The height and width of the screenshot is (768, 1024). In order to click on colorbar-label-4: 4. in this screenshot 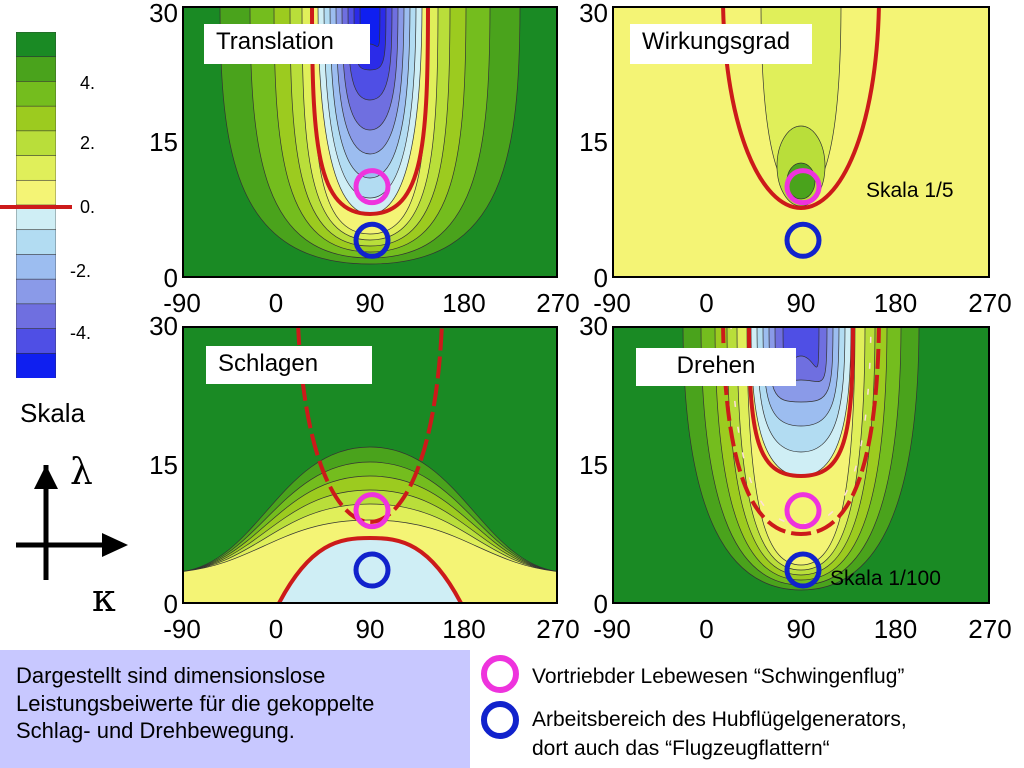, I will do `click(88, 83)`.